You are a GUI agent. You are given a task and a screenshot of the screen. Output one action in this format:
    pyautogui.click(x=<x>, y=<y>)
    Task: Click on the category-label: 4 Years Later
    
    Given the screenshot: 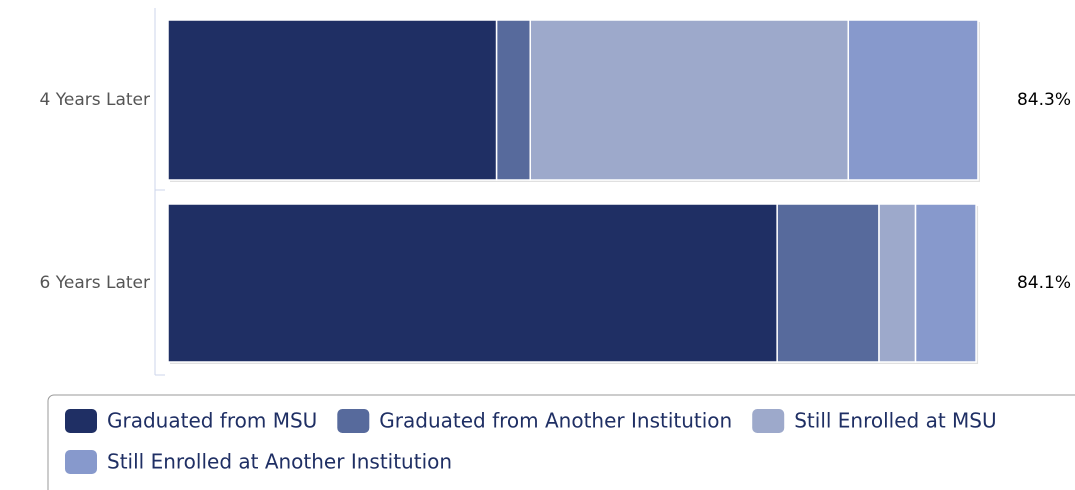 What is the action you would take?
    pyautogui.click(x=95, y=100)
    